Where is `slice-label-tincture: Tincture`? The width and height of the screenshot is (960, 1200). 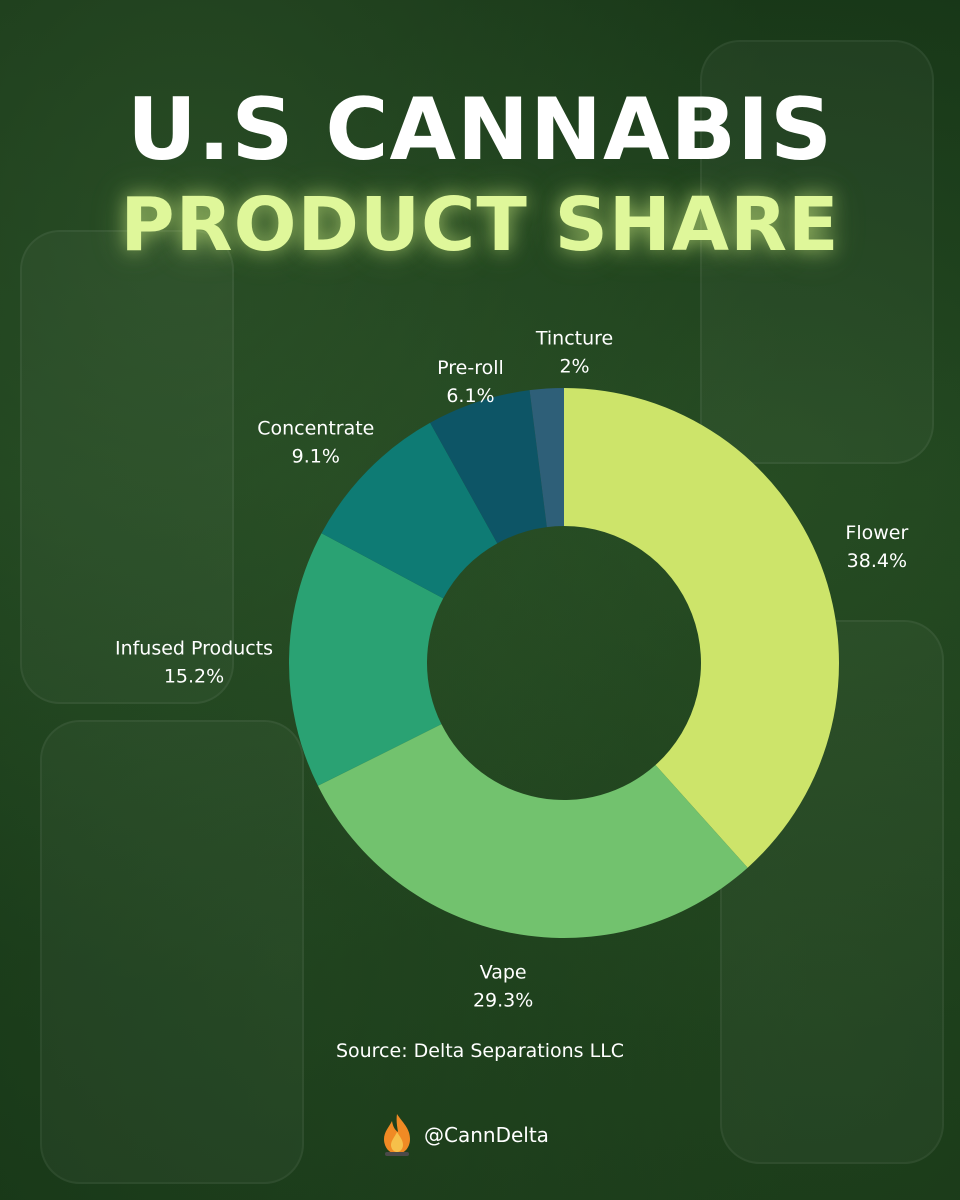 slice-label-tincture: Tincture is located at coordinates (574, 339).